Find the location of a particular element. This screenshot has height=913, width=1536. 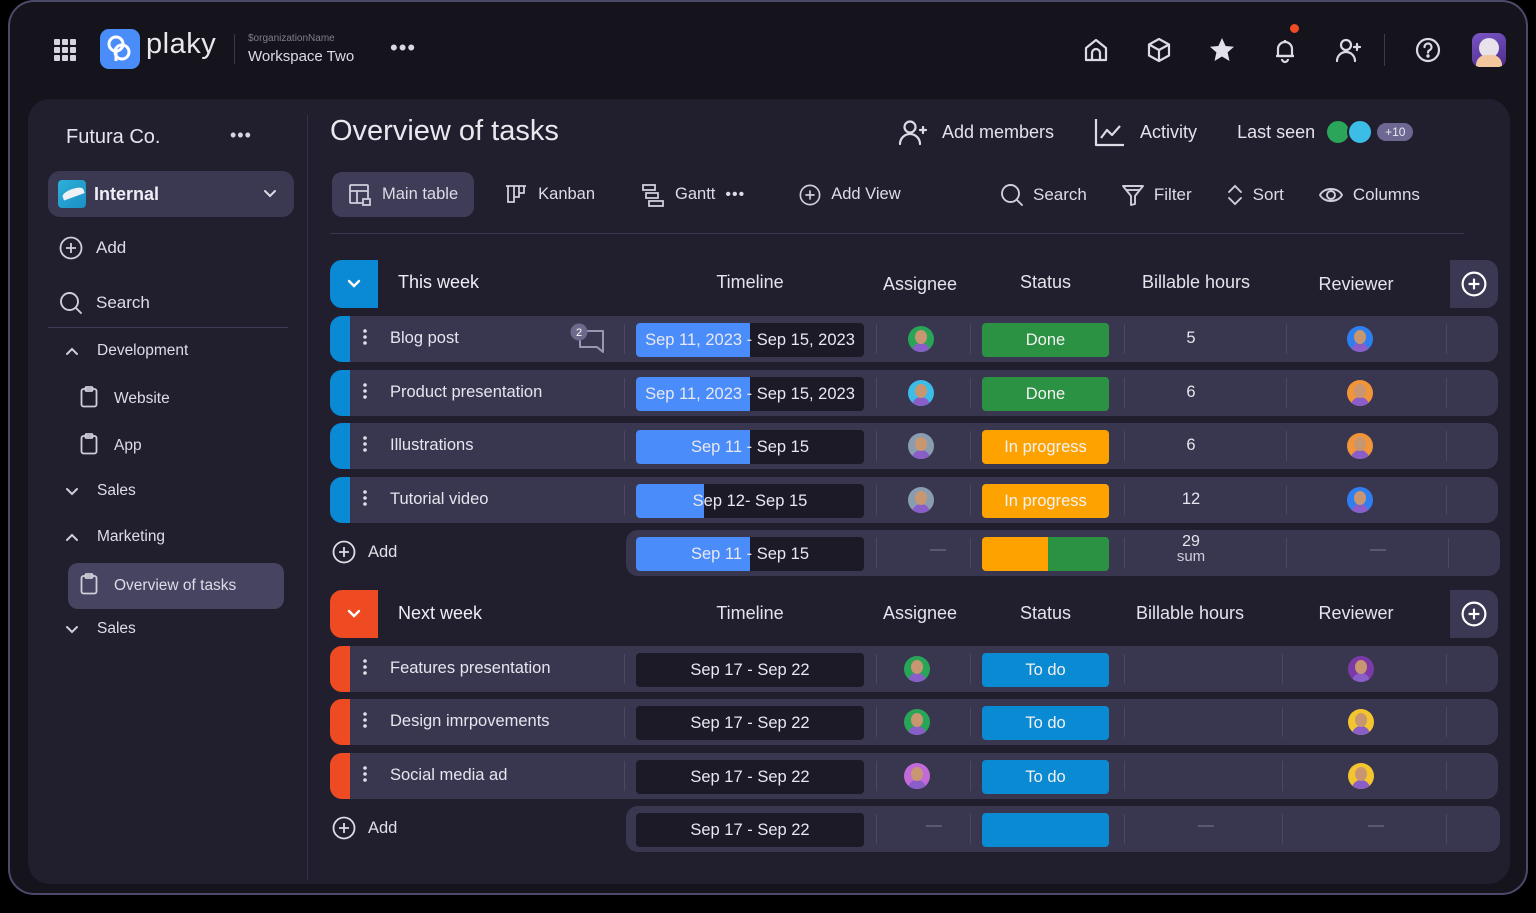

add-view-button: Add View is located at coordinates (850, 194).